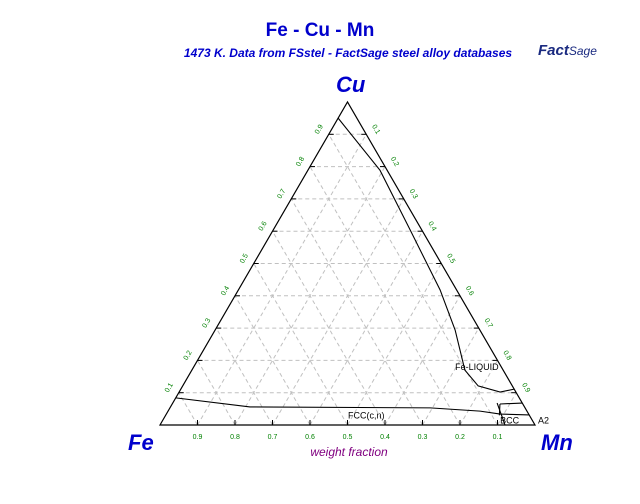 This screenshot has height=504, width=640. I want to click on tick-label-bottom: 0.2, so click(460, 437).